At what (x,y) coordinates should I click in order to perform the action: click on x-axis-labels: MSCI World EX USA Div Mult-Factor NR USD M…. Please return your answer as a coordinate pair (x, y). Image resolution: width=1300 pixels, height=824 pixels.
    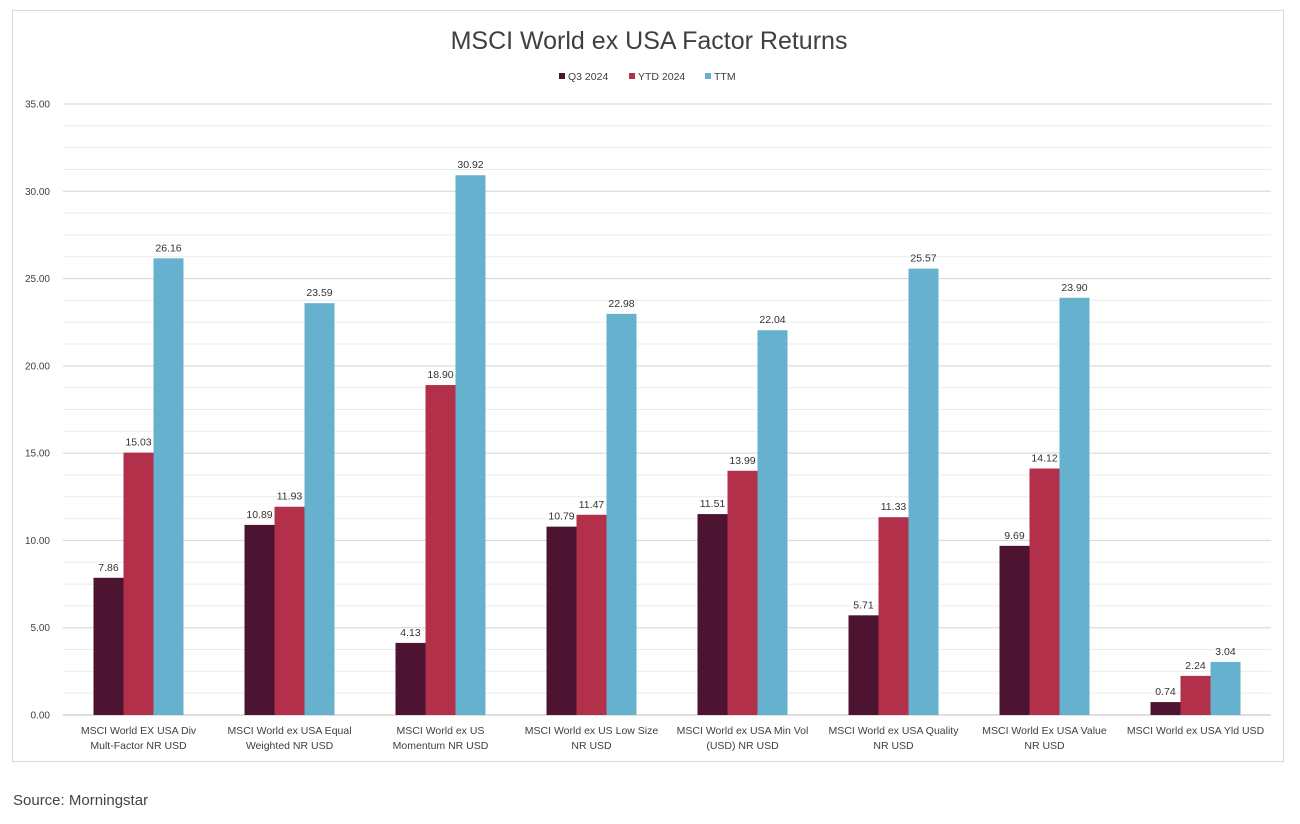
    Looking at the image, I should click on (673, 738).